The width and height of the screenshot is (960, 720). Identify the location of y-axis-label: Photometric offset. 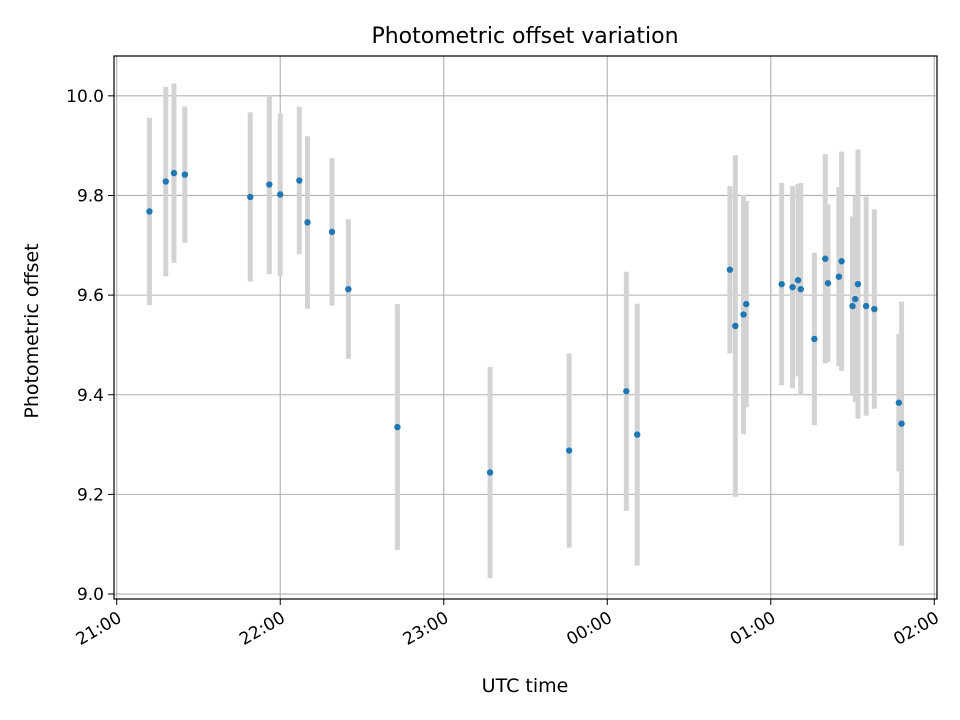
(32, 330).